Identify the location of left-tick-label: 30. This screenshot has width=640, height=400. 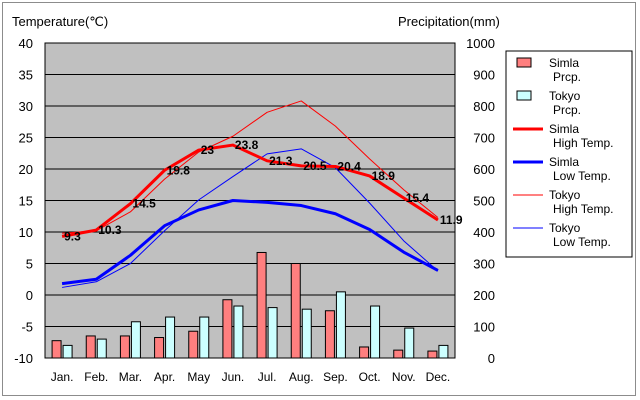
(26, 106).